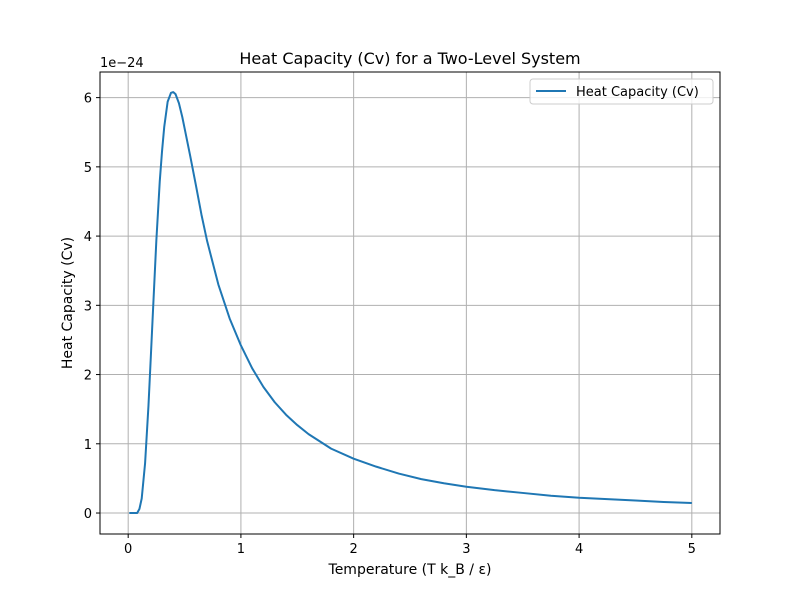 The image size is (800, 604). I want to click on x-tick-label: 2, so click(353, 549).